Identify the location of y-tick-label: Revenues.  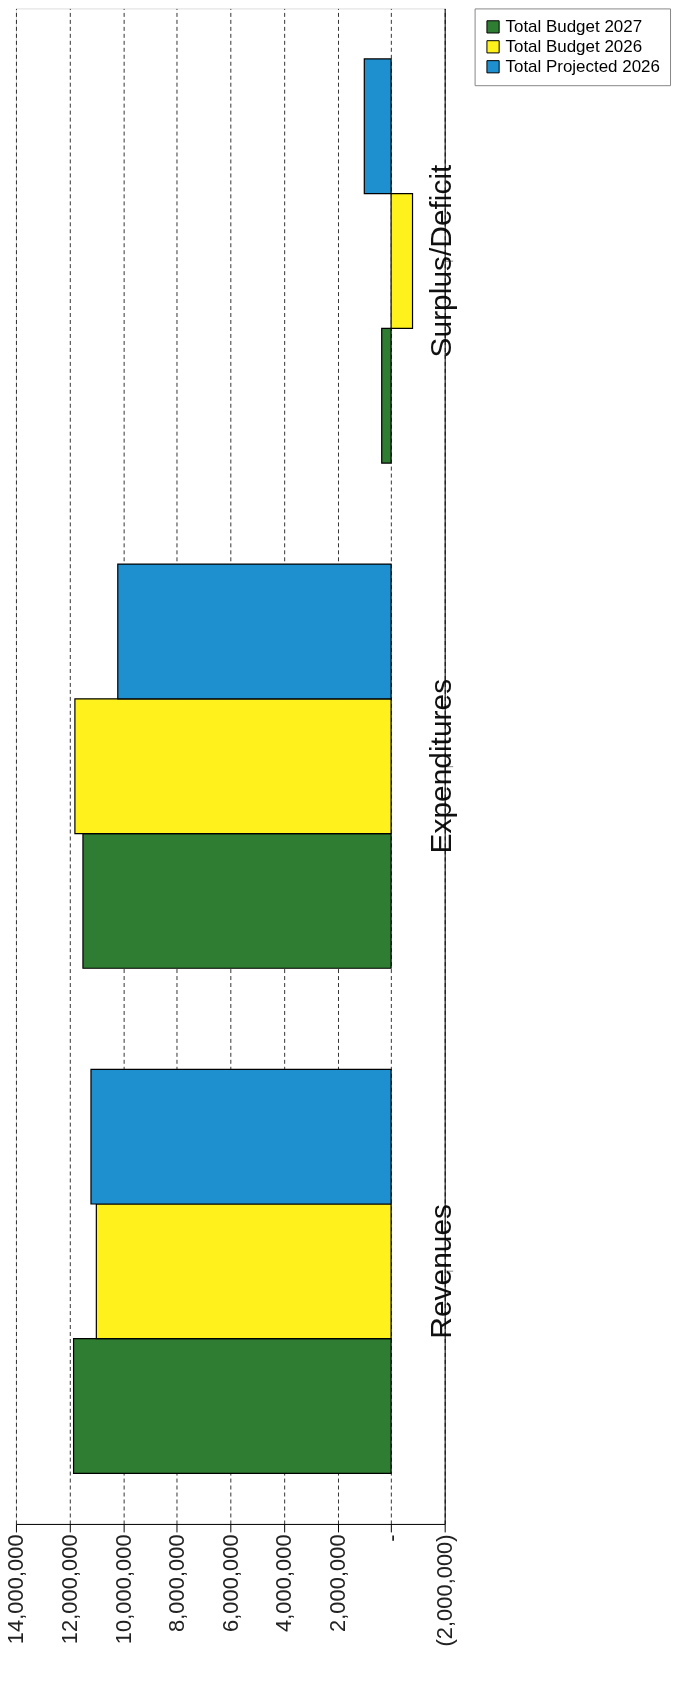
(441, 1271).